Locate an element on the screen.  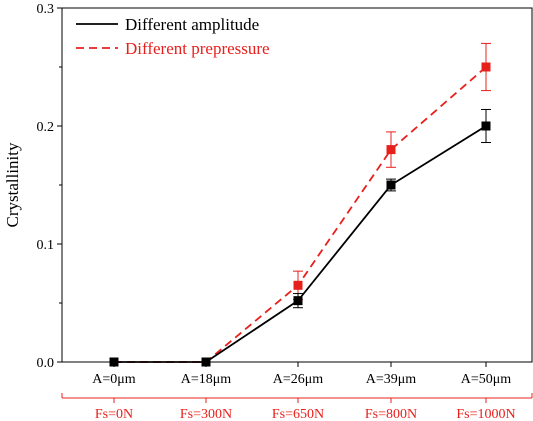
secondary-x-tick-label: Fs=300N is located at coordinates (206, 414).